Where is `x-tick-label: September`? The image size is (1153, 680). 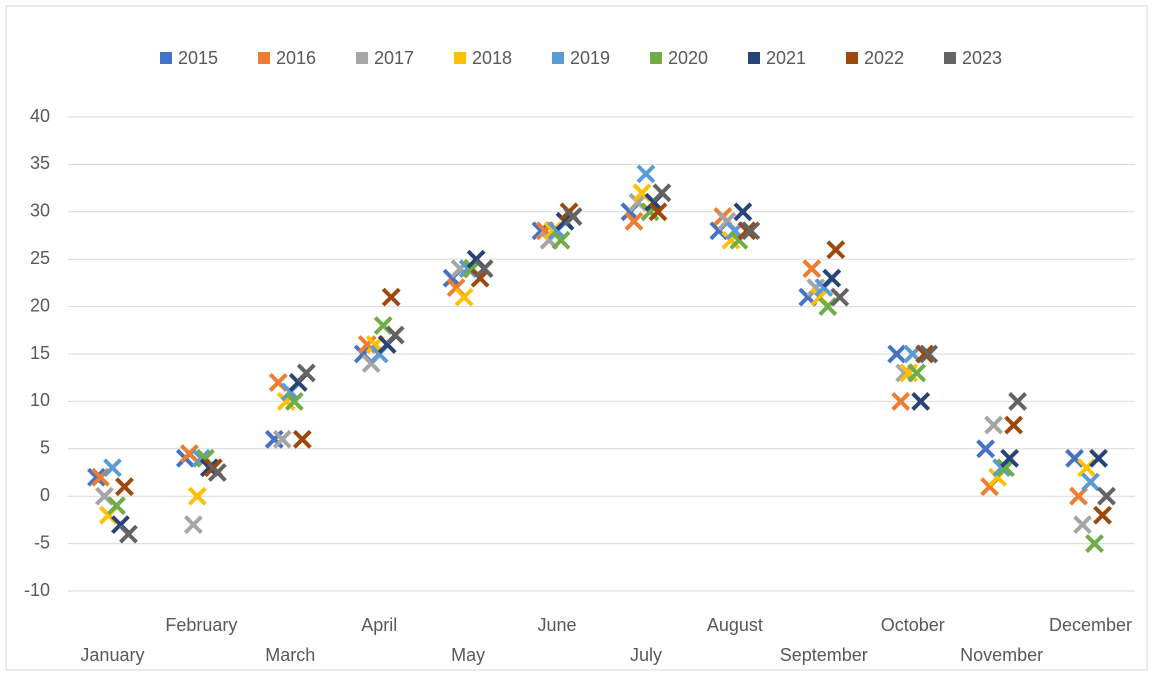
x-tick-label: September is located at coordinates (824, 655).